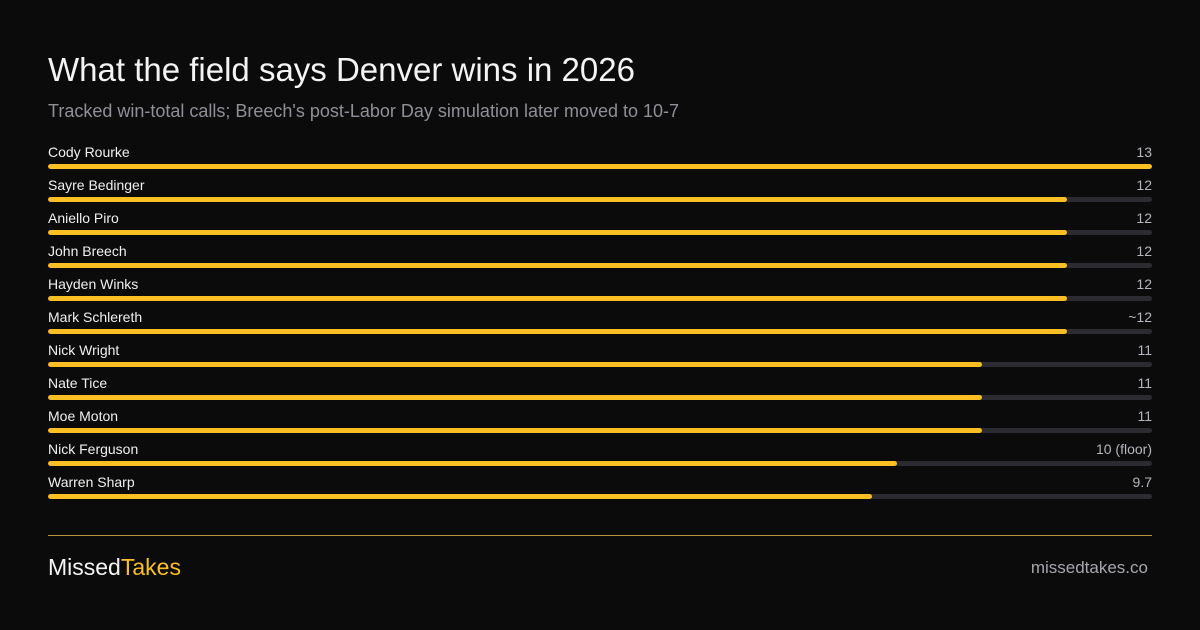 This screenshot has height=630, width=1200. I want to click on bar-label: Mark Schlereth, so click(95, 317).